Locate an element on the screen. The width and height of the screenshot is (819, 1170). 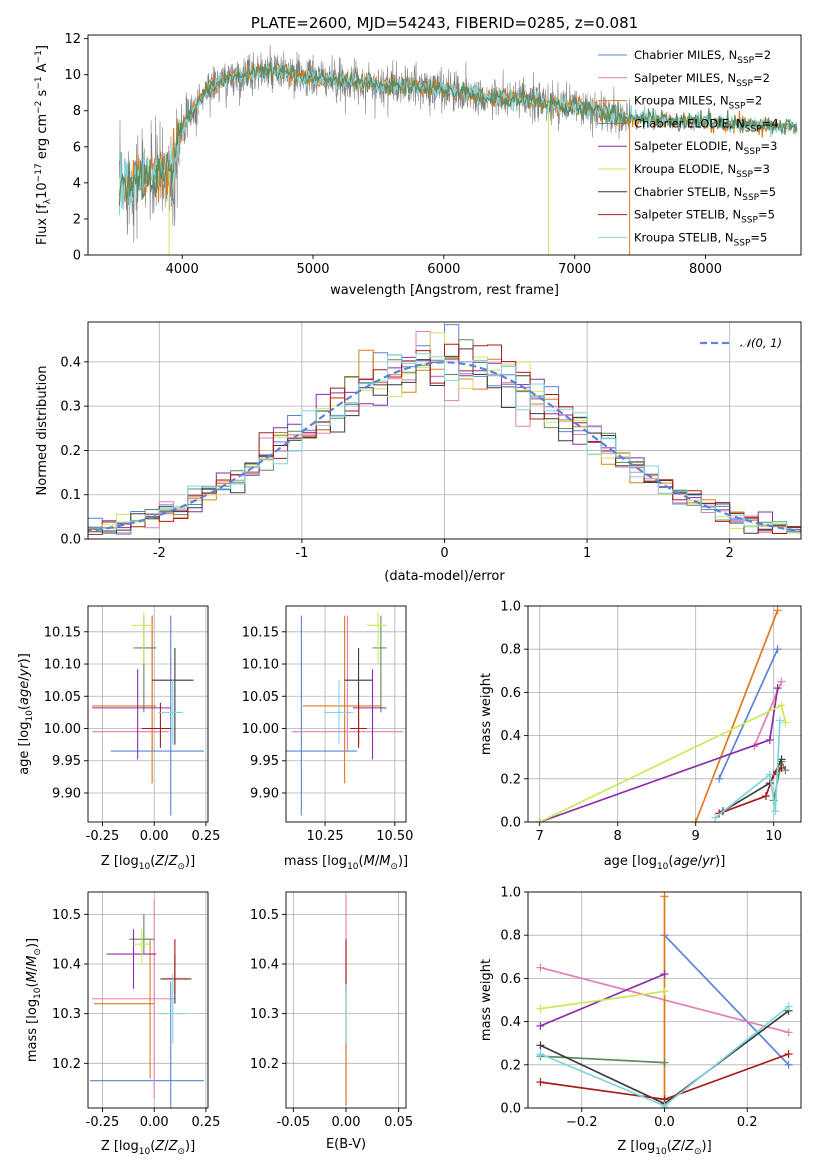
plot-area-spectrum is located at coordinates (458, 149).